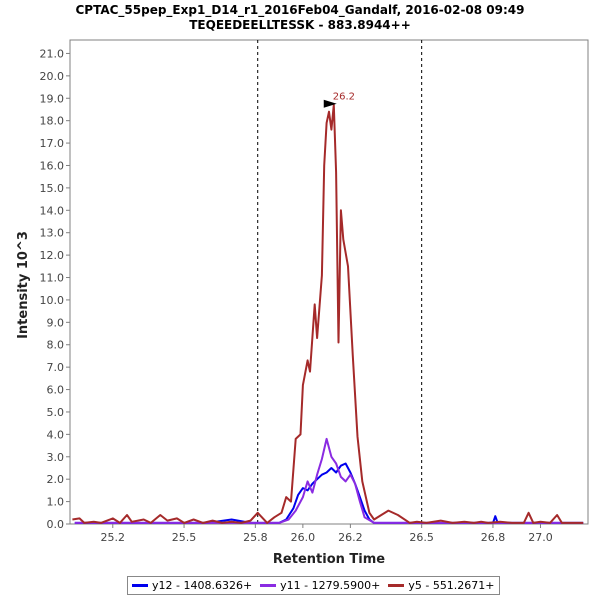  What do you see at coordinates (421, 537) in the screenshot?
I see `x-tick-label: 26.5` at bounding box center [421, 537].